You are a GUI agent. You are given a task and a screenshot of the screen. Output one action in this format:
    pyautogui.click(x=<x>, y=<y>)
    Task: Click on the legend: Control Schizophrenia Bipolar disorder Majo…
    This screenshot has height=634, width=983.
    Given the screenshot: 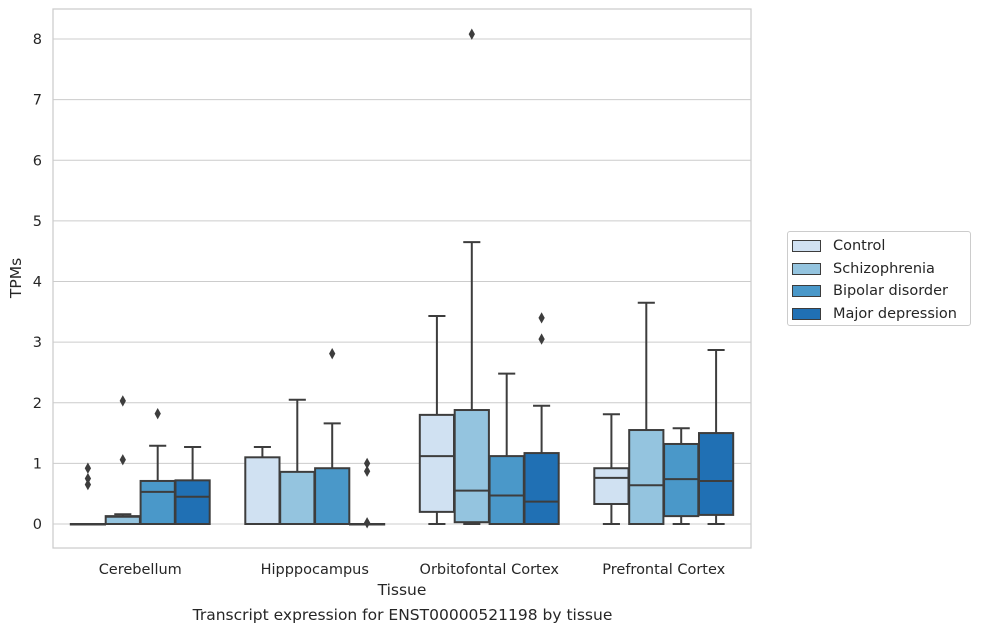 What is the action you would take?
    pyautogui.click(x=879, y=278)
    